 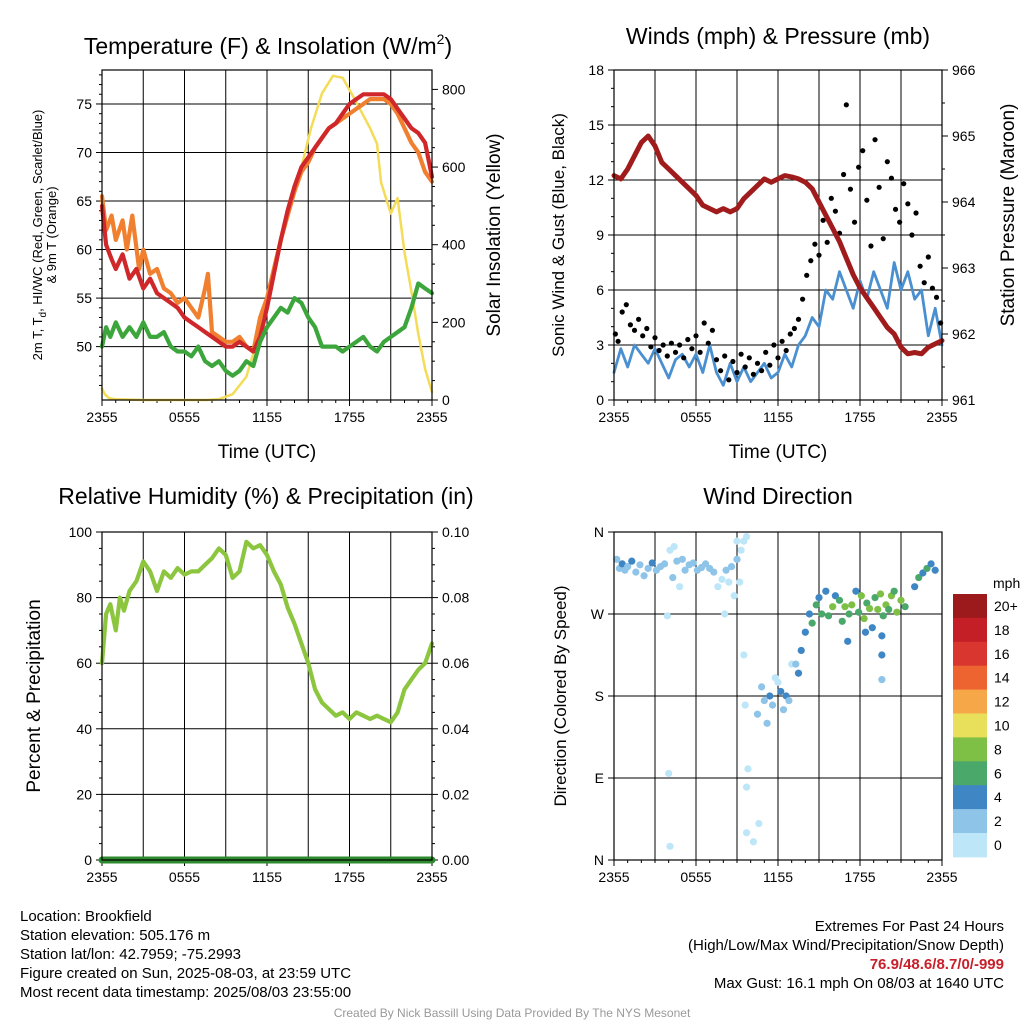 I want to click on x-tick-label: 1755, so click(x=859, y=417).